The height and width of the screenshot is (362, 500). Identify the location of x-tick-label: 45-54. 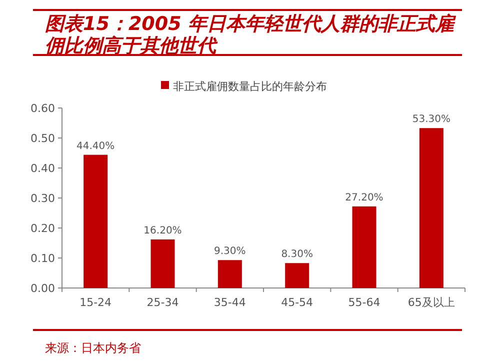
(297, 302).